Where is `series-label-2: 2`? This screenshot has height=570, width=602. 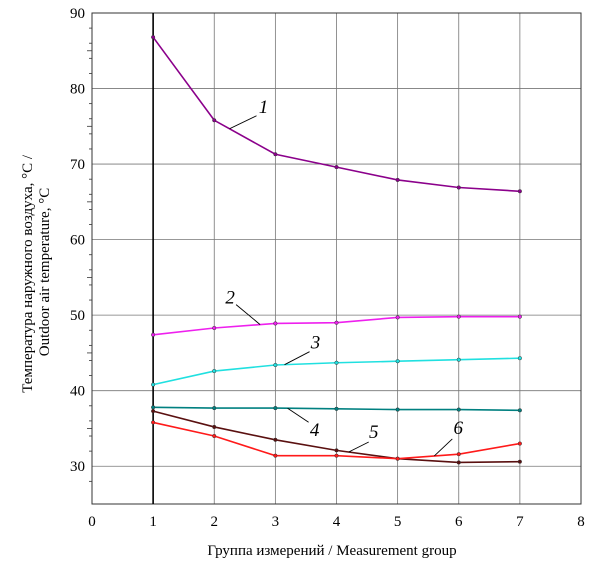
series-label-2: 2 is located at coordinates (230, 298).